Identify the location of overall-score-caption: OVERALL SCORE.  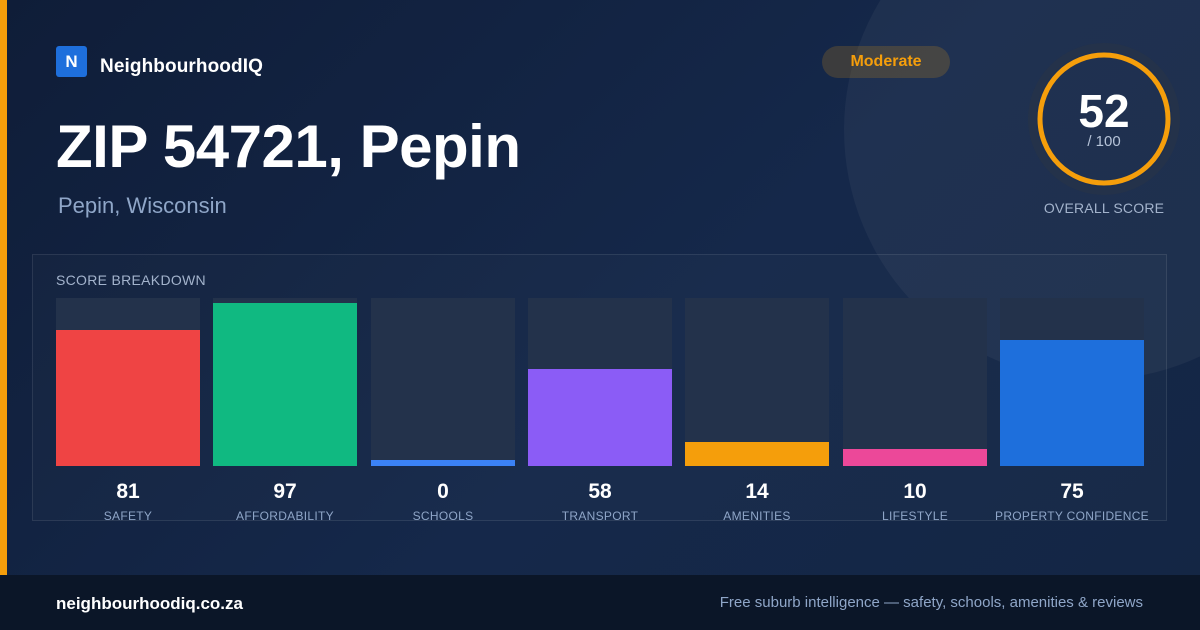
(1104, 208).